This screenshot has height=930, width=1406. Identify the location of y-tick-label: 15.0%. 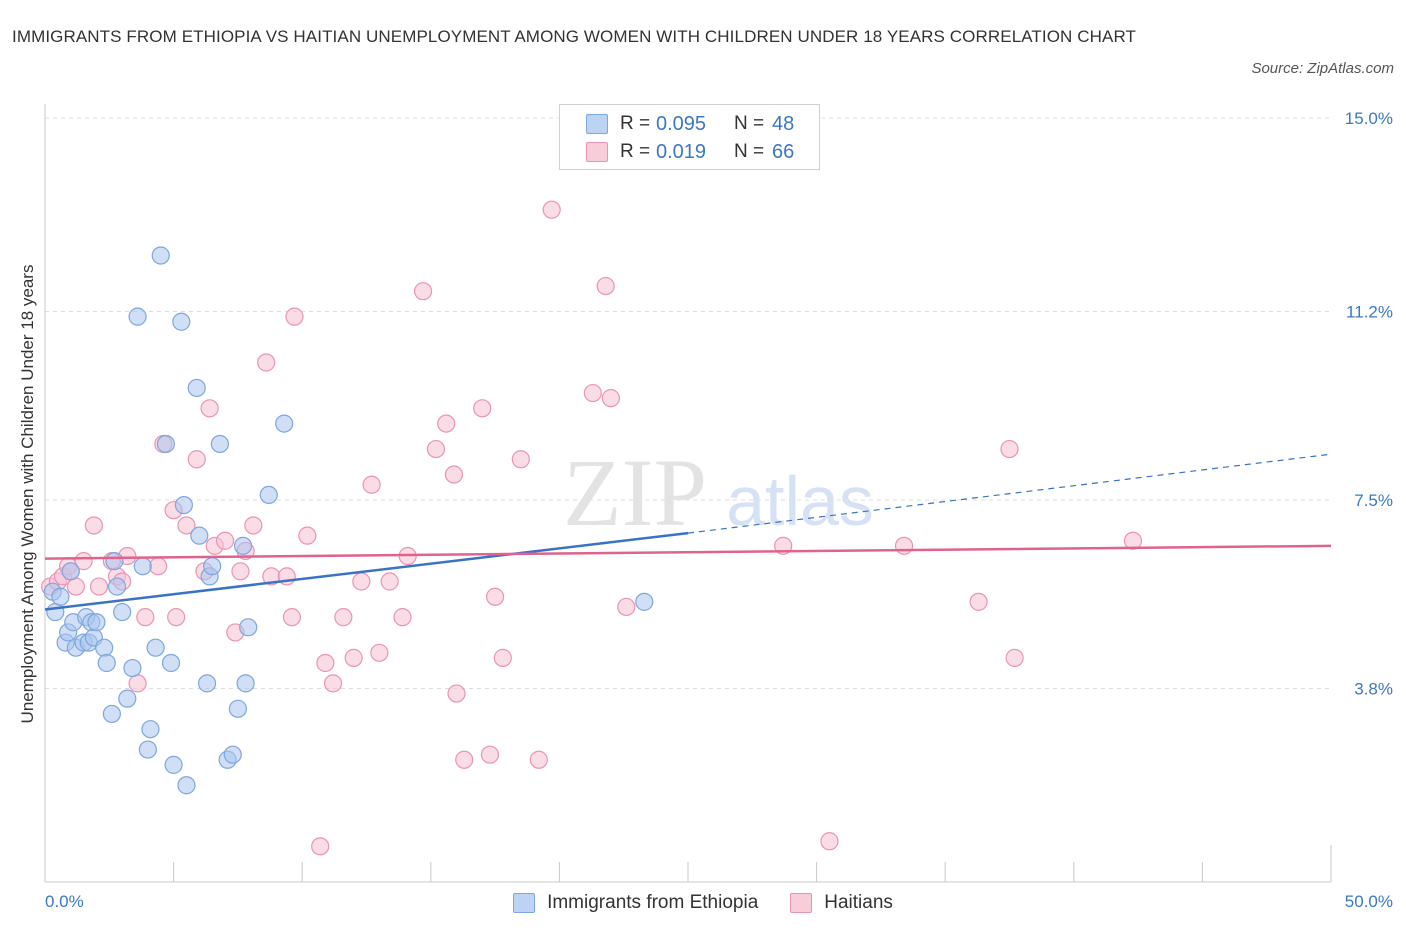
(1369, 118).